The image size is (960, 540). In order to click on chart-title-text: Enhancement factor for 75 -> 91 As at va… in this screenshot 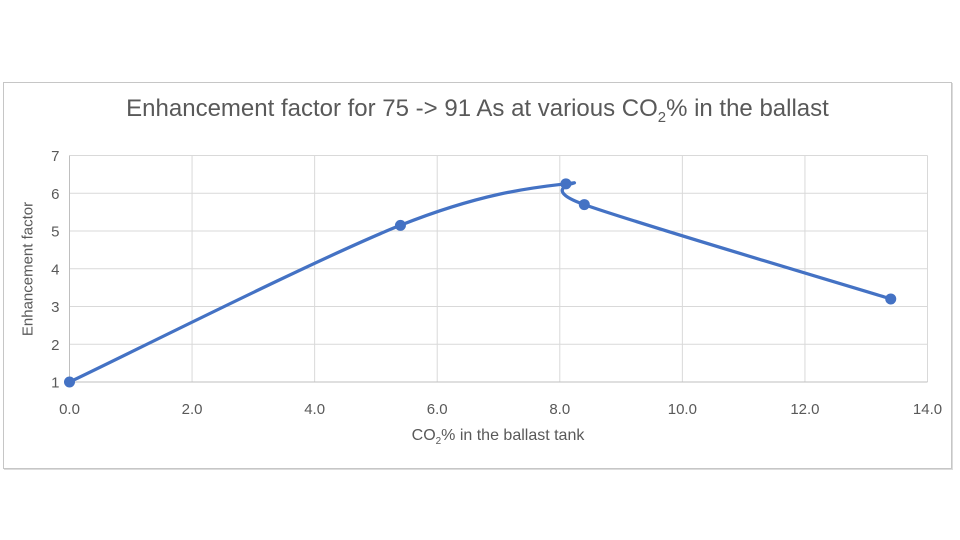, I will do `click(392, 108)`.